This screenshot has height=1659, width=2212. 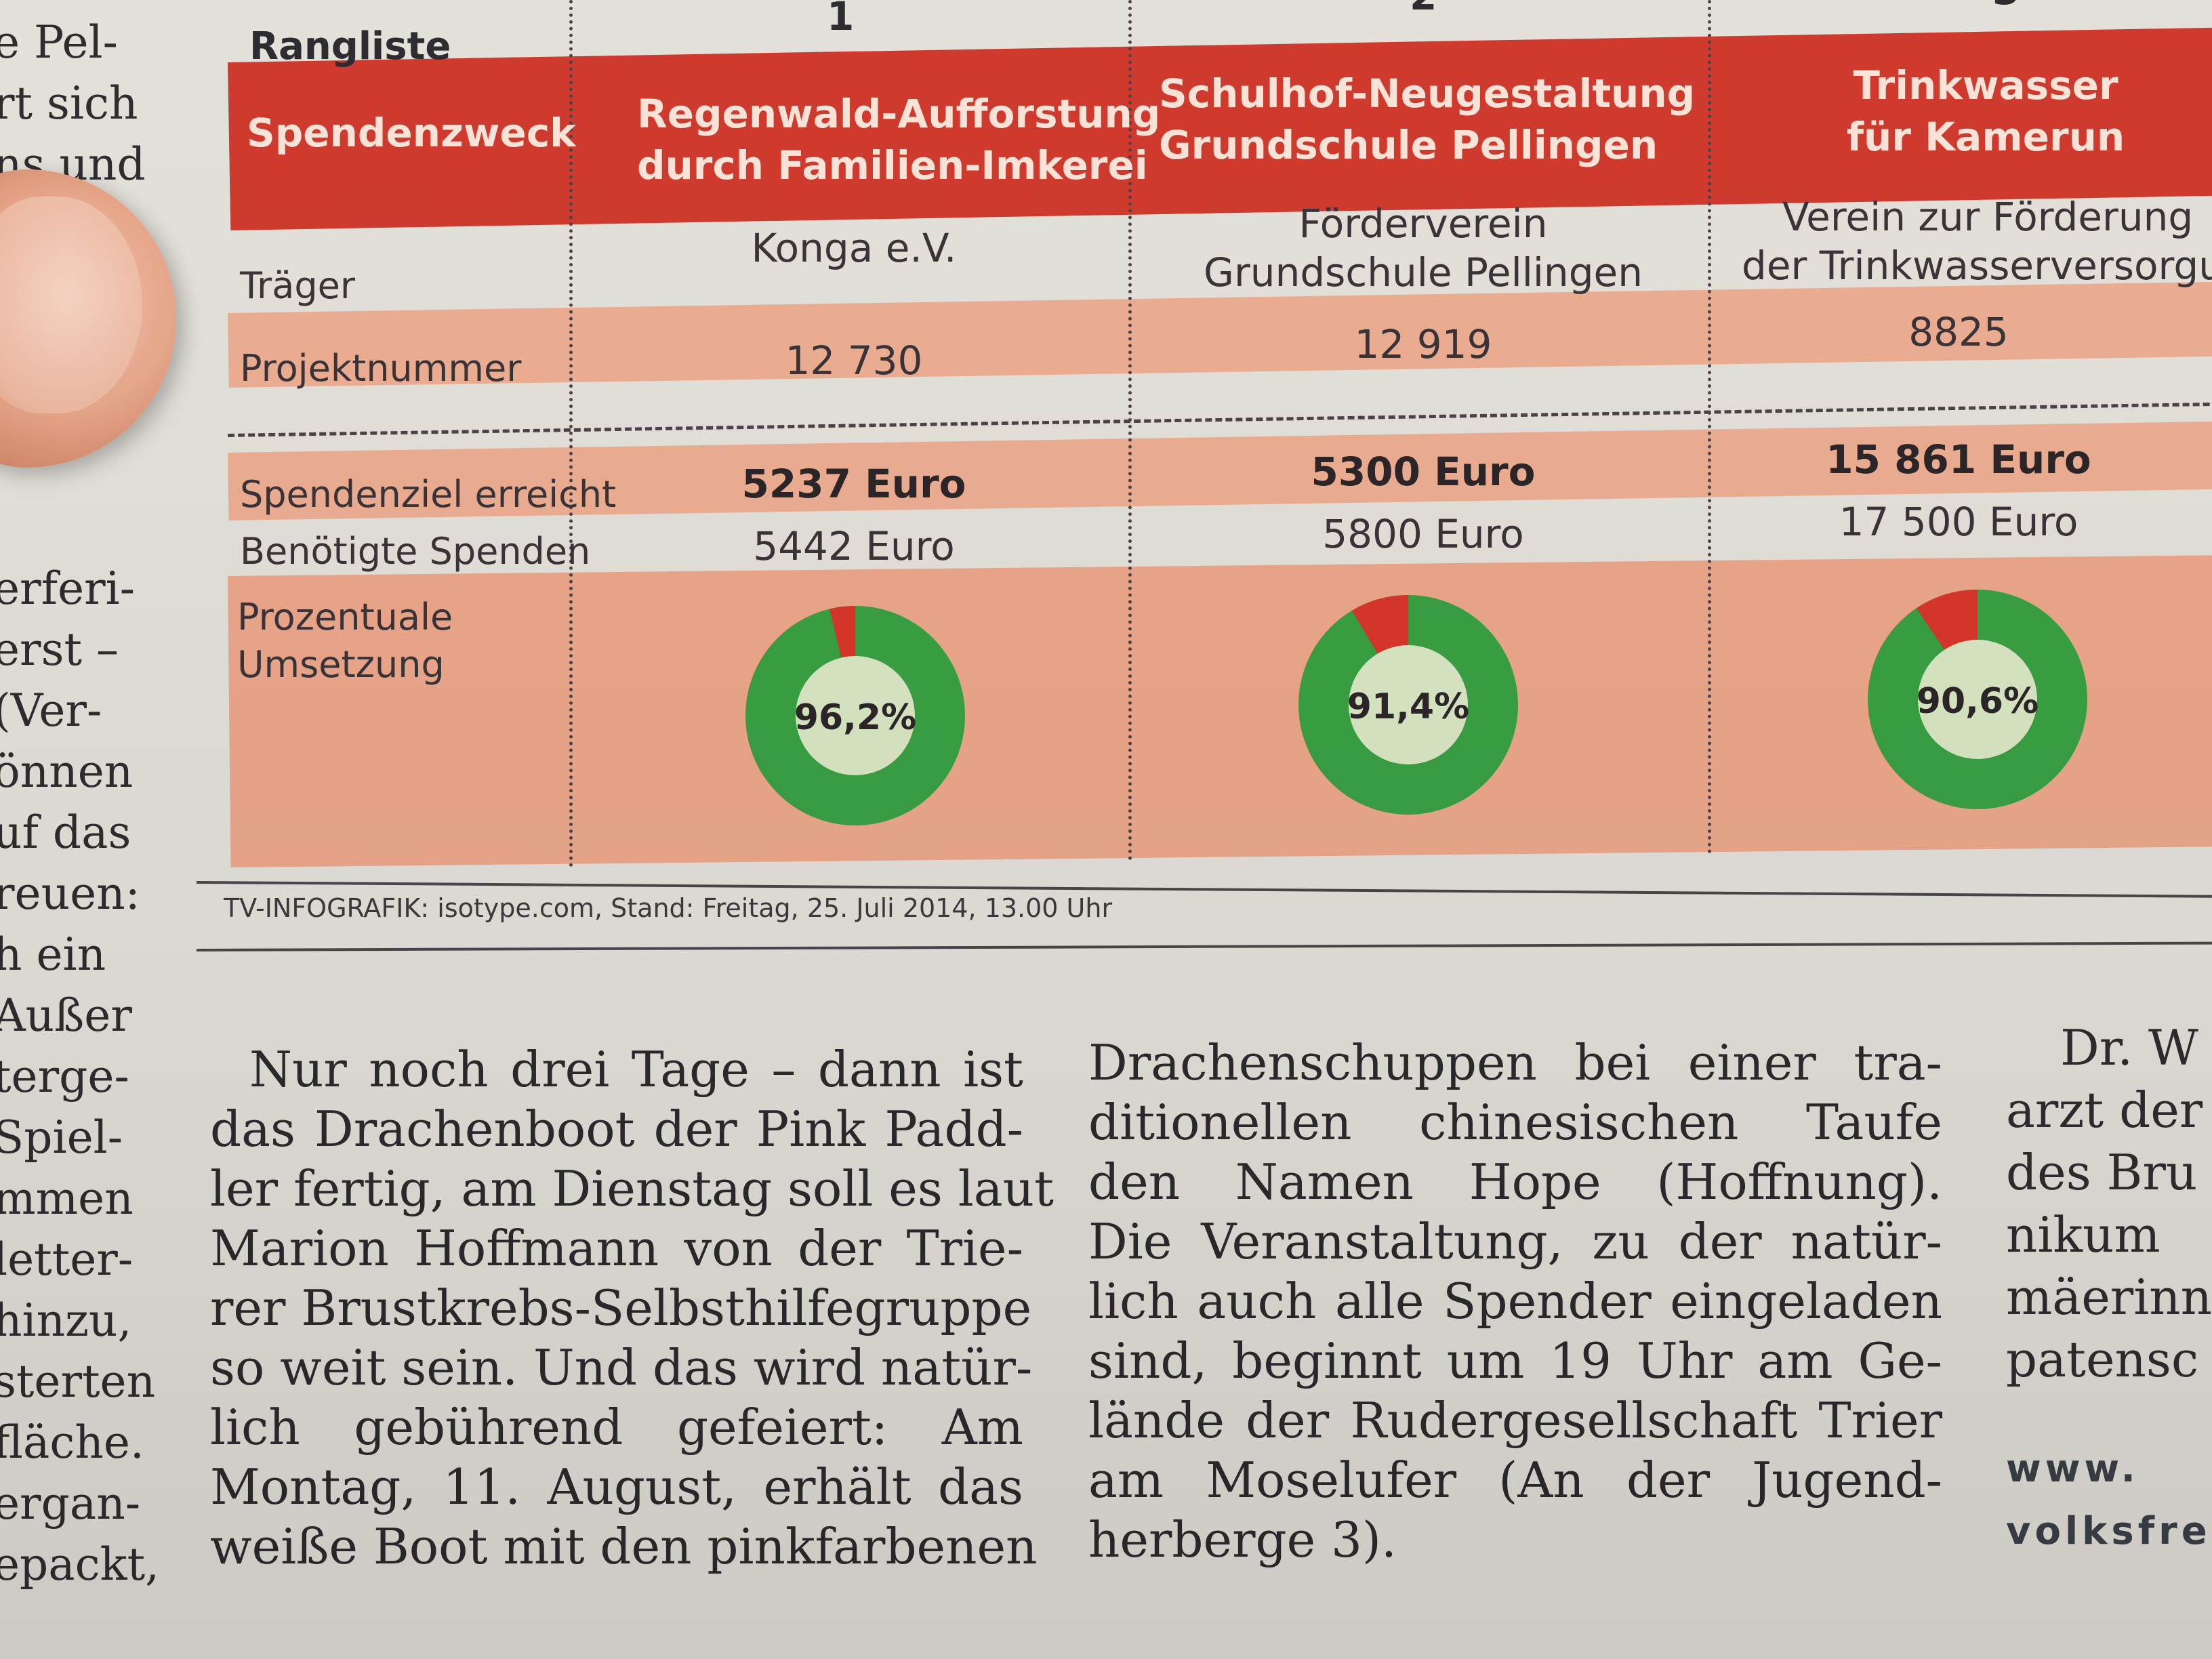 What do you see at coordinates (2104, 1110) in the screenshot?
I see `article-line: arzt der` at bounding box center [2104, 1110].